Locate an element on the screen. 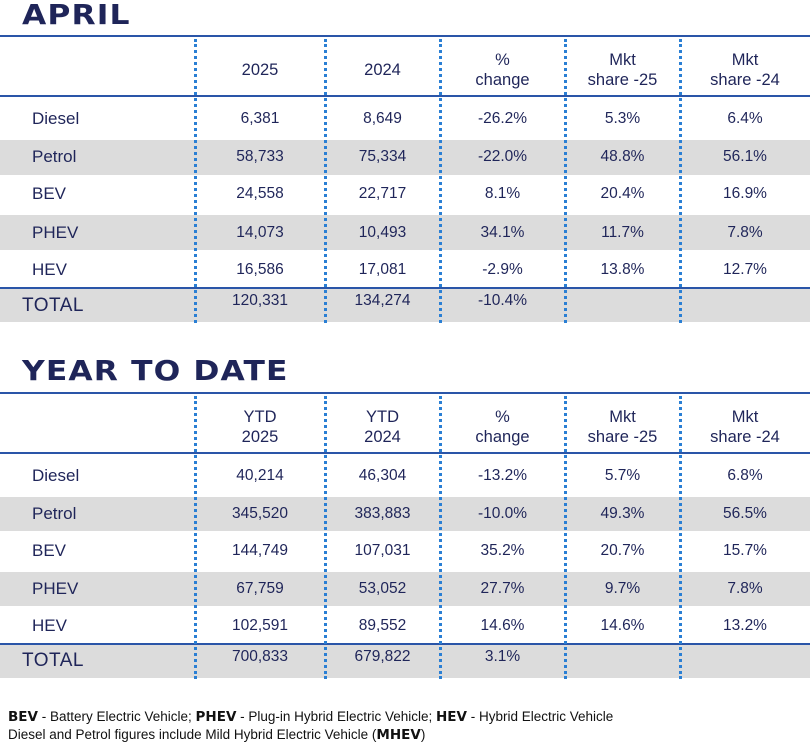 The image size is (810, 742). table-cell: 34.1% is located at coordinates (502, 232).